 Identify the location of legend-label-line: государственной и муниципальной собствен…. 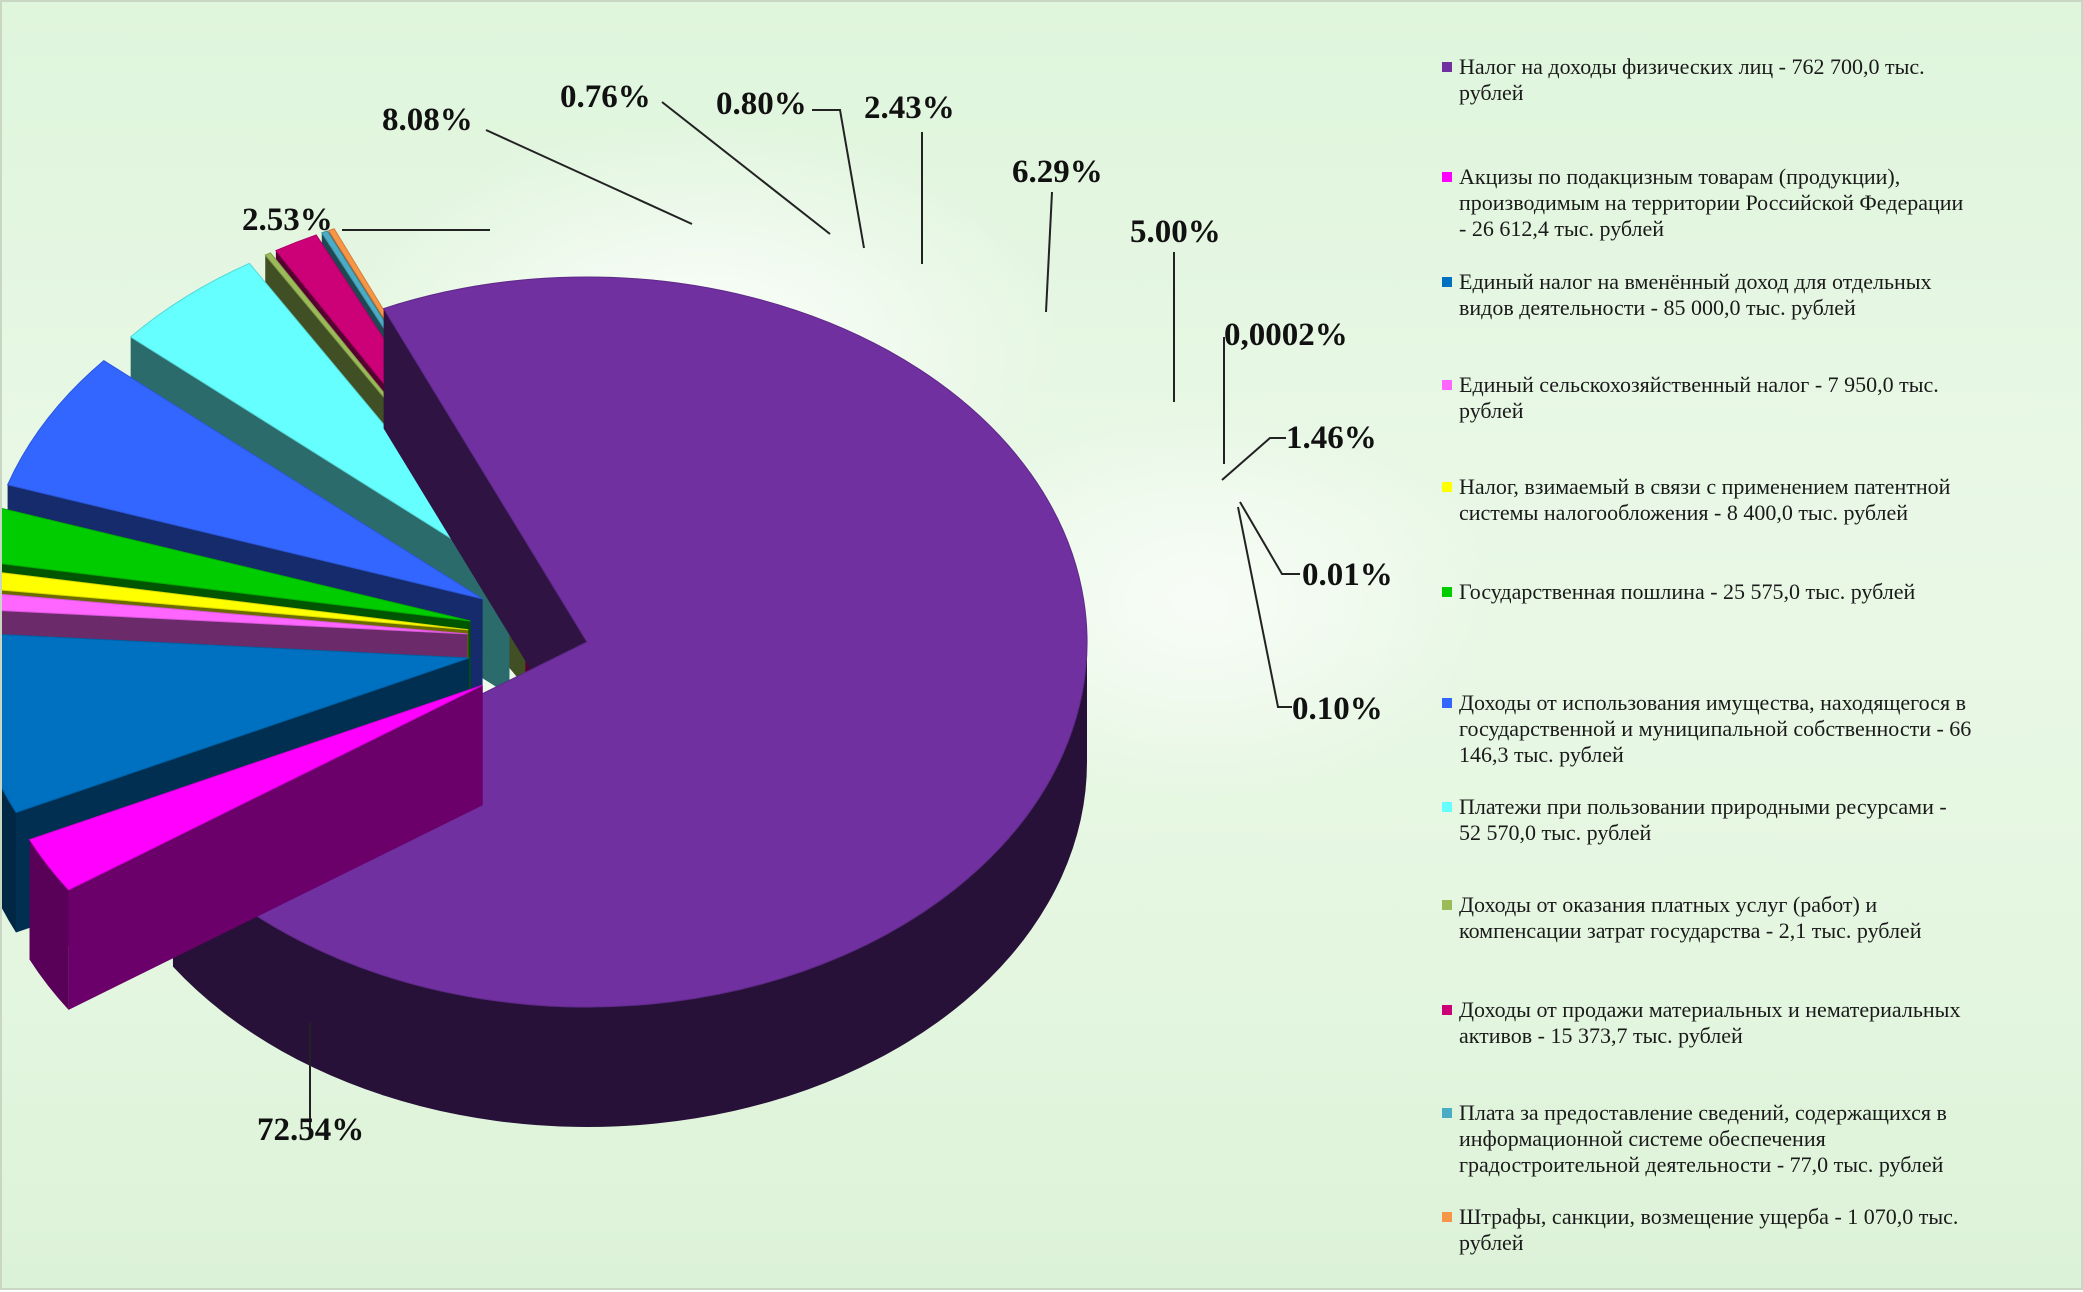
(1715, 728).